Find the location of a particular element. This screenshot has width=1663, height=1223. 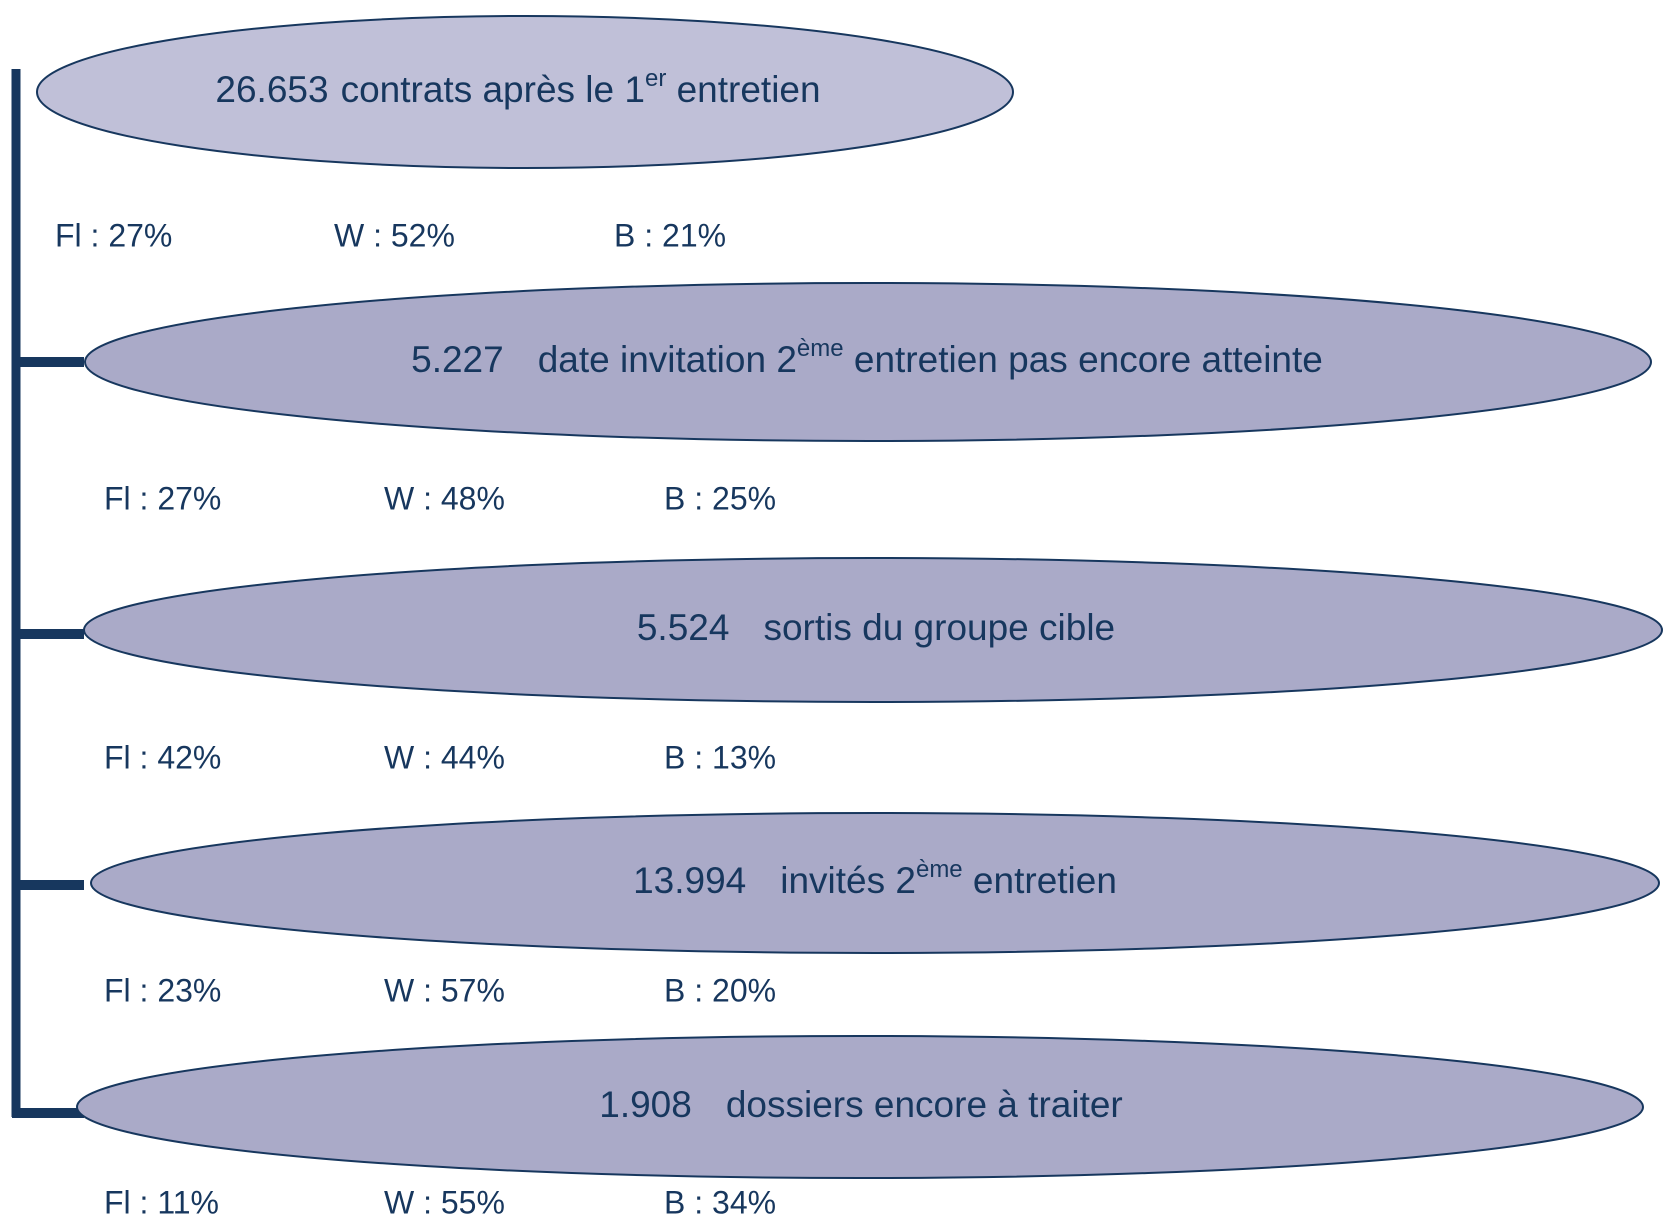

node-count: 13.994 is located at coordinates (689, 880).